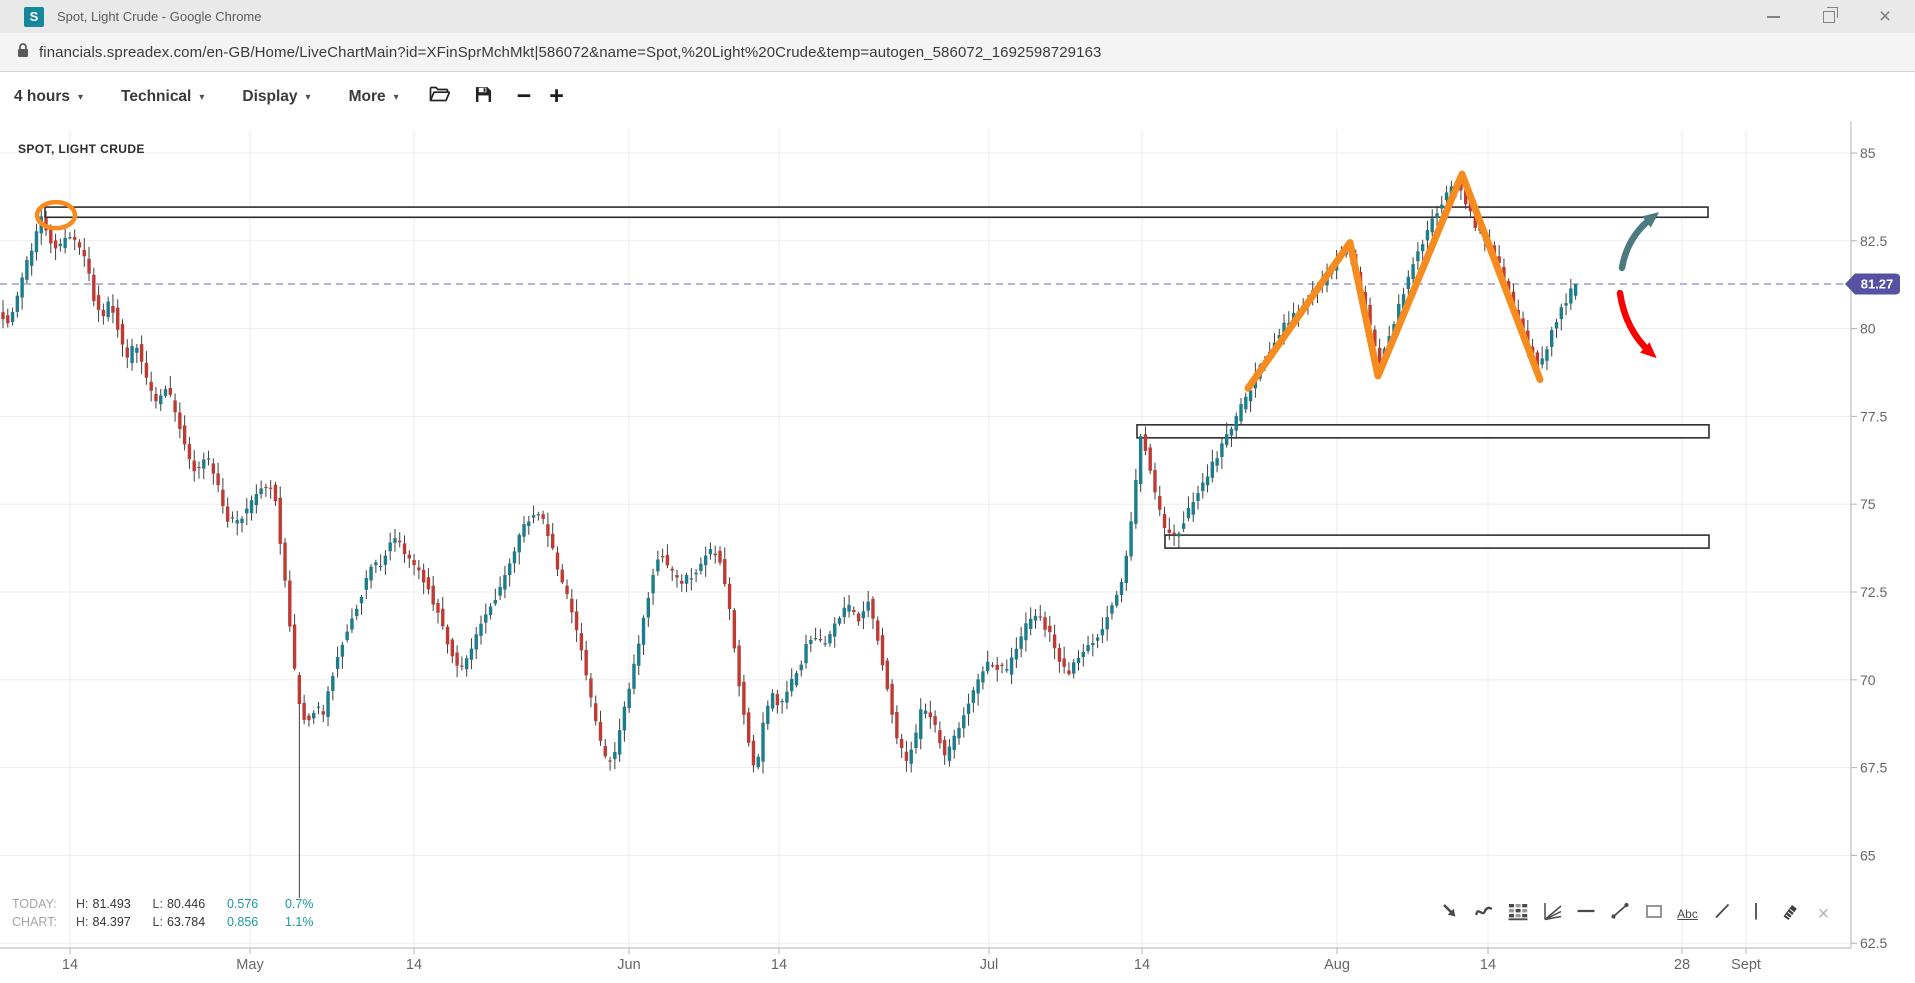  What do you see at coordinates (1873, 241) in the screenshot?
I see `y-tick-label: 82.5` at bounding box center [1873, 241].